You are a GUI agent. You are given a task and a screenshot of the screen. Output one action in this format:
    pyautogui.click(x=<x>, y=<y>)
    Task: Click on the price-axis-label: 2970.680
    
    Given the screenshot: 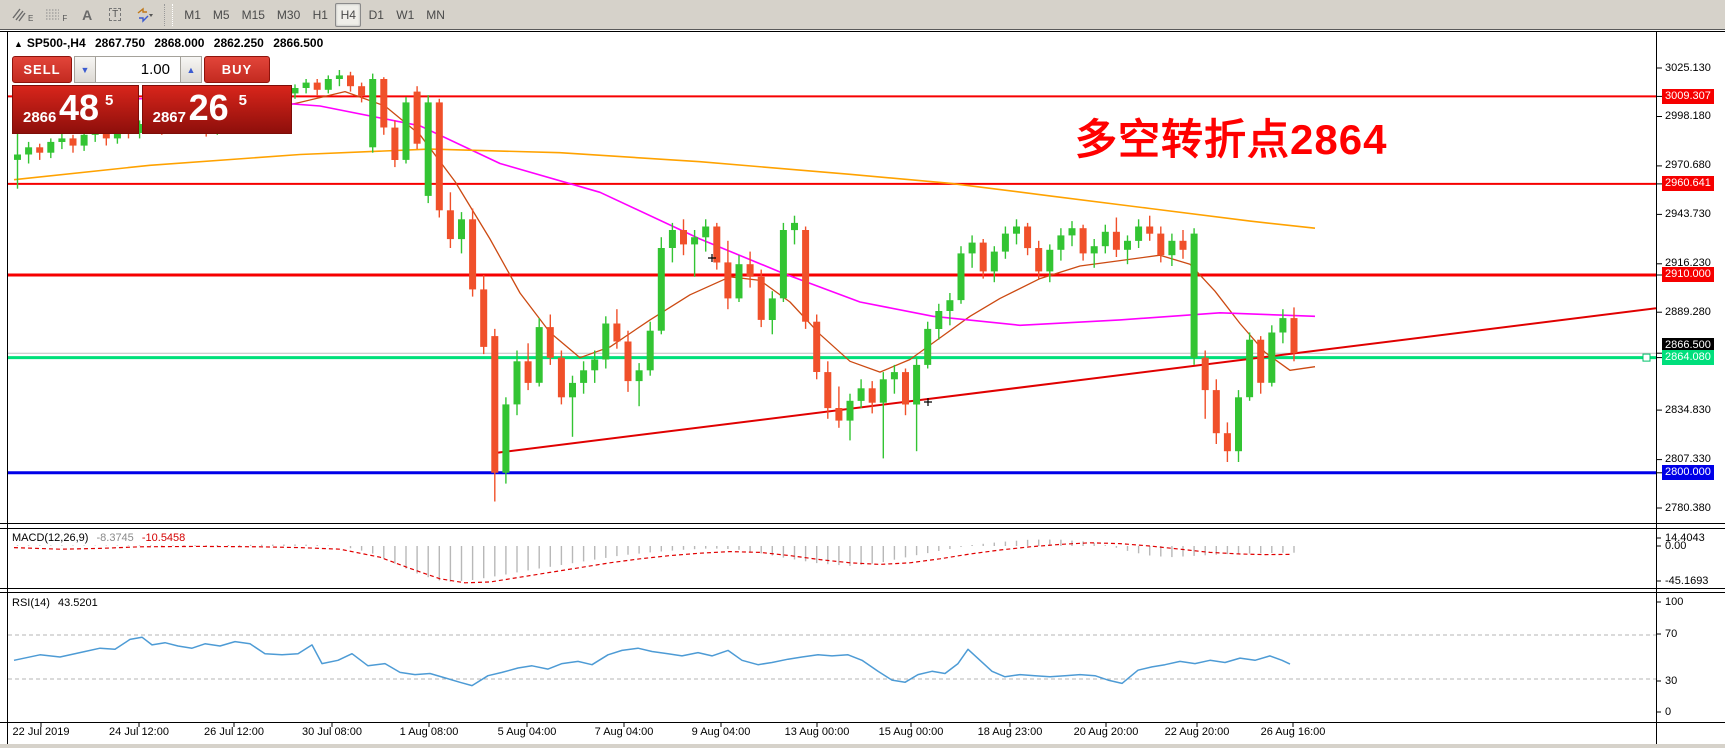 What is the action you would take?
    pyautogui.click(x=1688, y=165)
    